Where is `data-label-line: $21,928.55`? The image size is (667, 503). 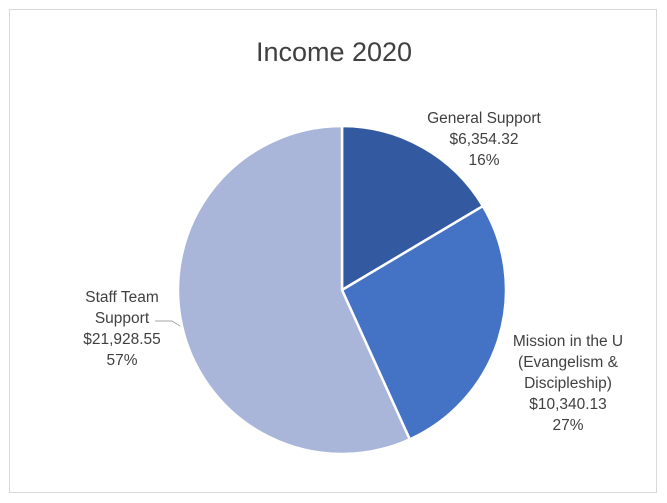 data-label-line: $21,928.55 is located at coordinates (122, 339).